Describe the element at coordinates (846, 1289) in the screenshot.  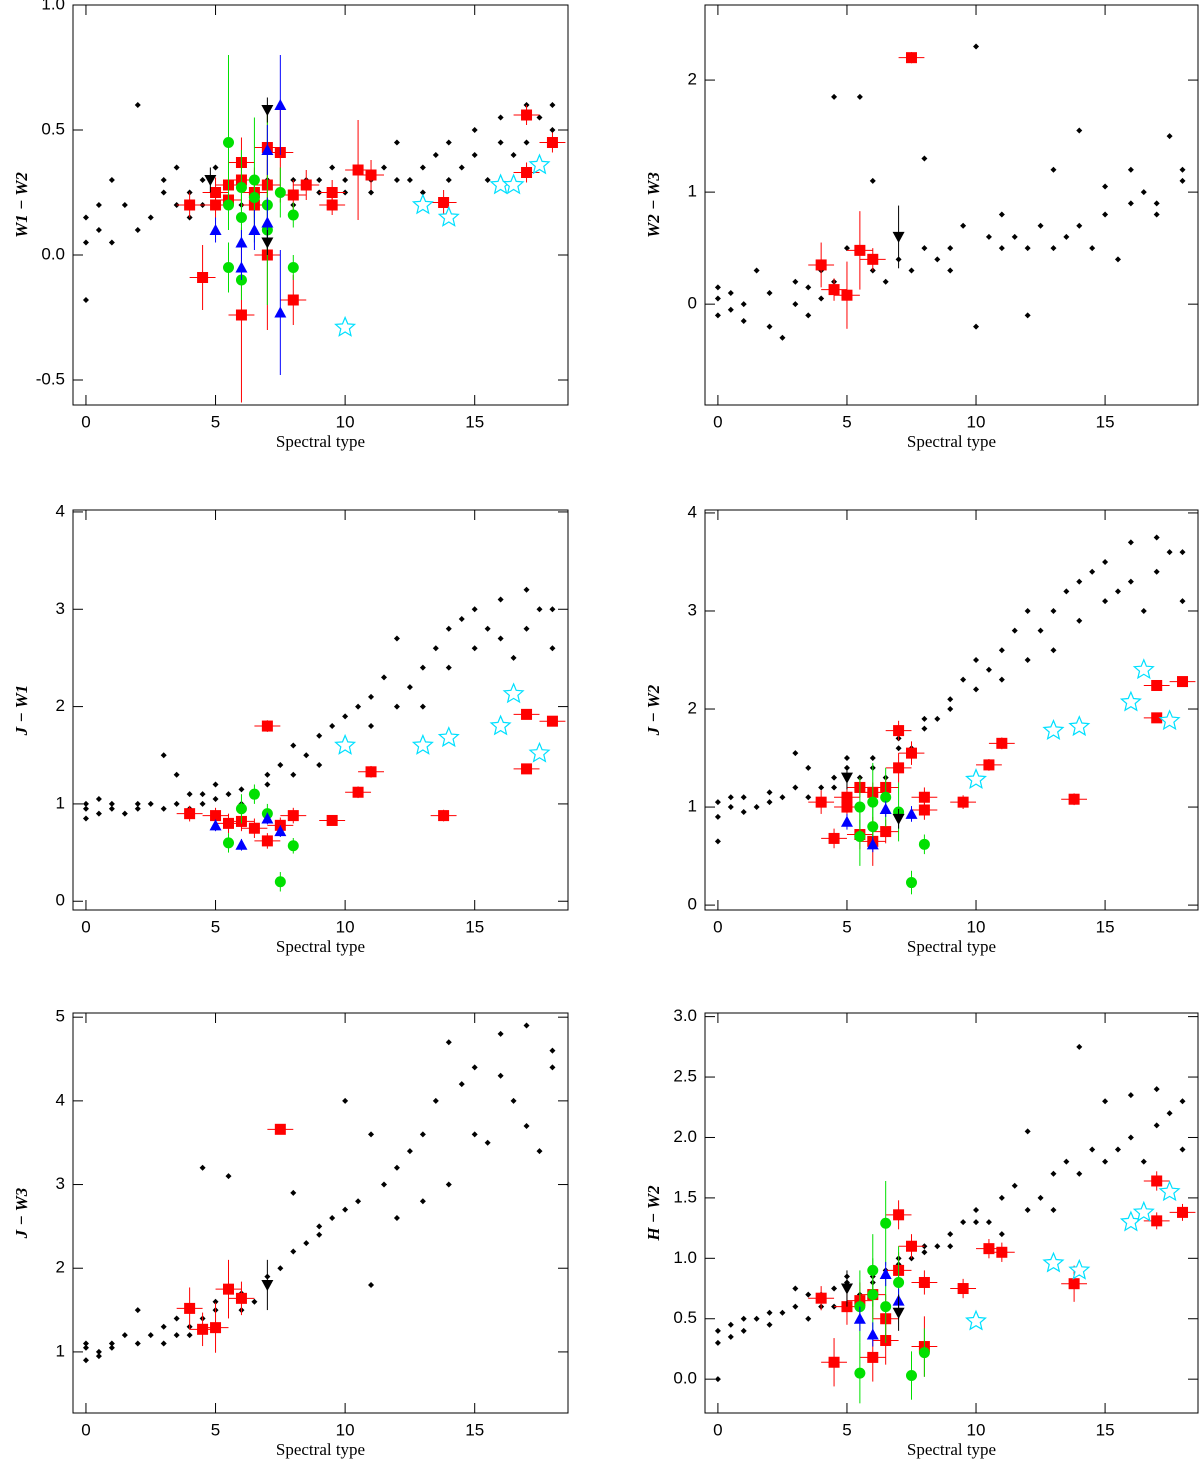
I see `triangle-down-point` at that location.